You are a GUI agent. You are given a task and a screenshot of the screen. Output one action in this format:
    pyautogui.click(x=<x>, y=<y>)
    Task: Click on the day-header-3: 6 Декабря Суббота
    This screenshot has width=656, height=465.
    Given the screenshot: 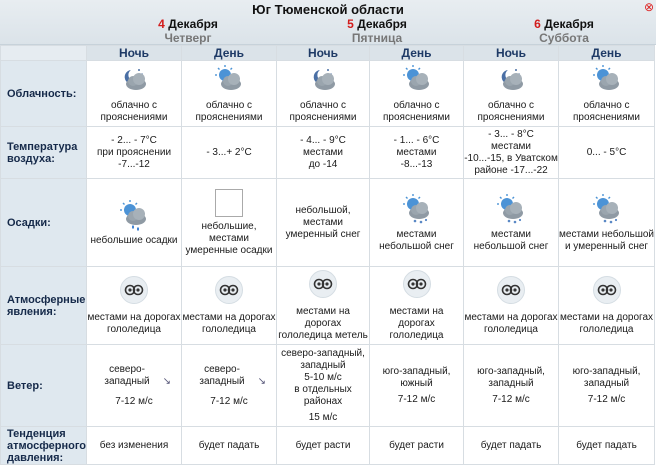 What is the action you would take?
    pyautogui.click(x=562, y=31)
    